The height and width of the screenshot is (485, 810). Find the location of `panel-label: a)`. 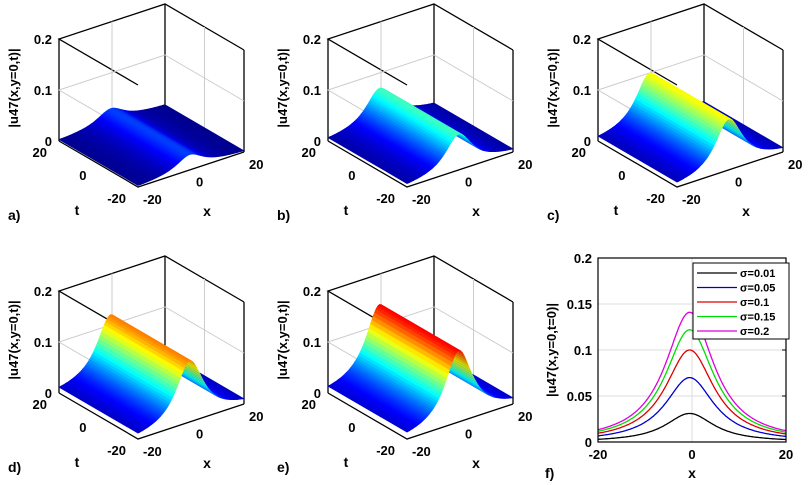

panel-label: a) is located at coordinates (14, 215).